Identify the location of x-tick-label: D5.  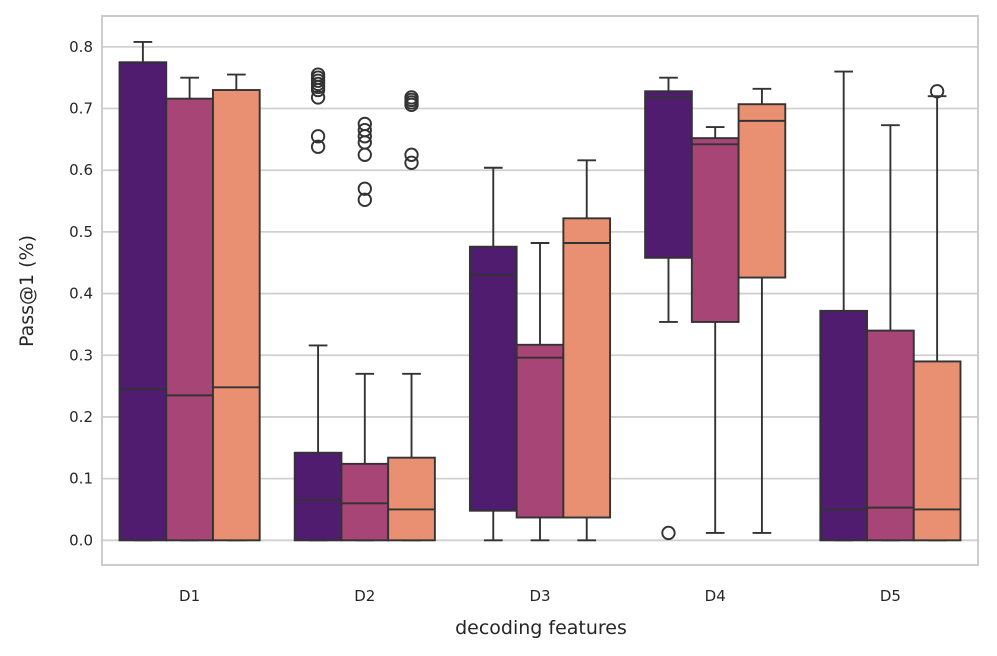
(890, 596).